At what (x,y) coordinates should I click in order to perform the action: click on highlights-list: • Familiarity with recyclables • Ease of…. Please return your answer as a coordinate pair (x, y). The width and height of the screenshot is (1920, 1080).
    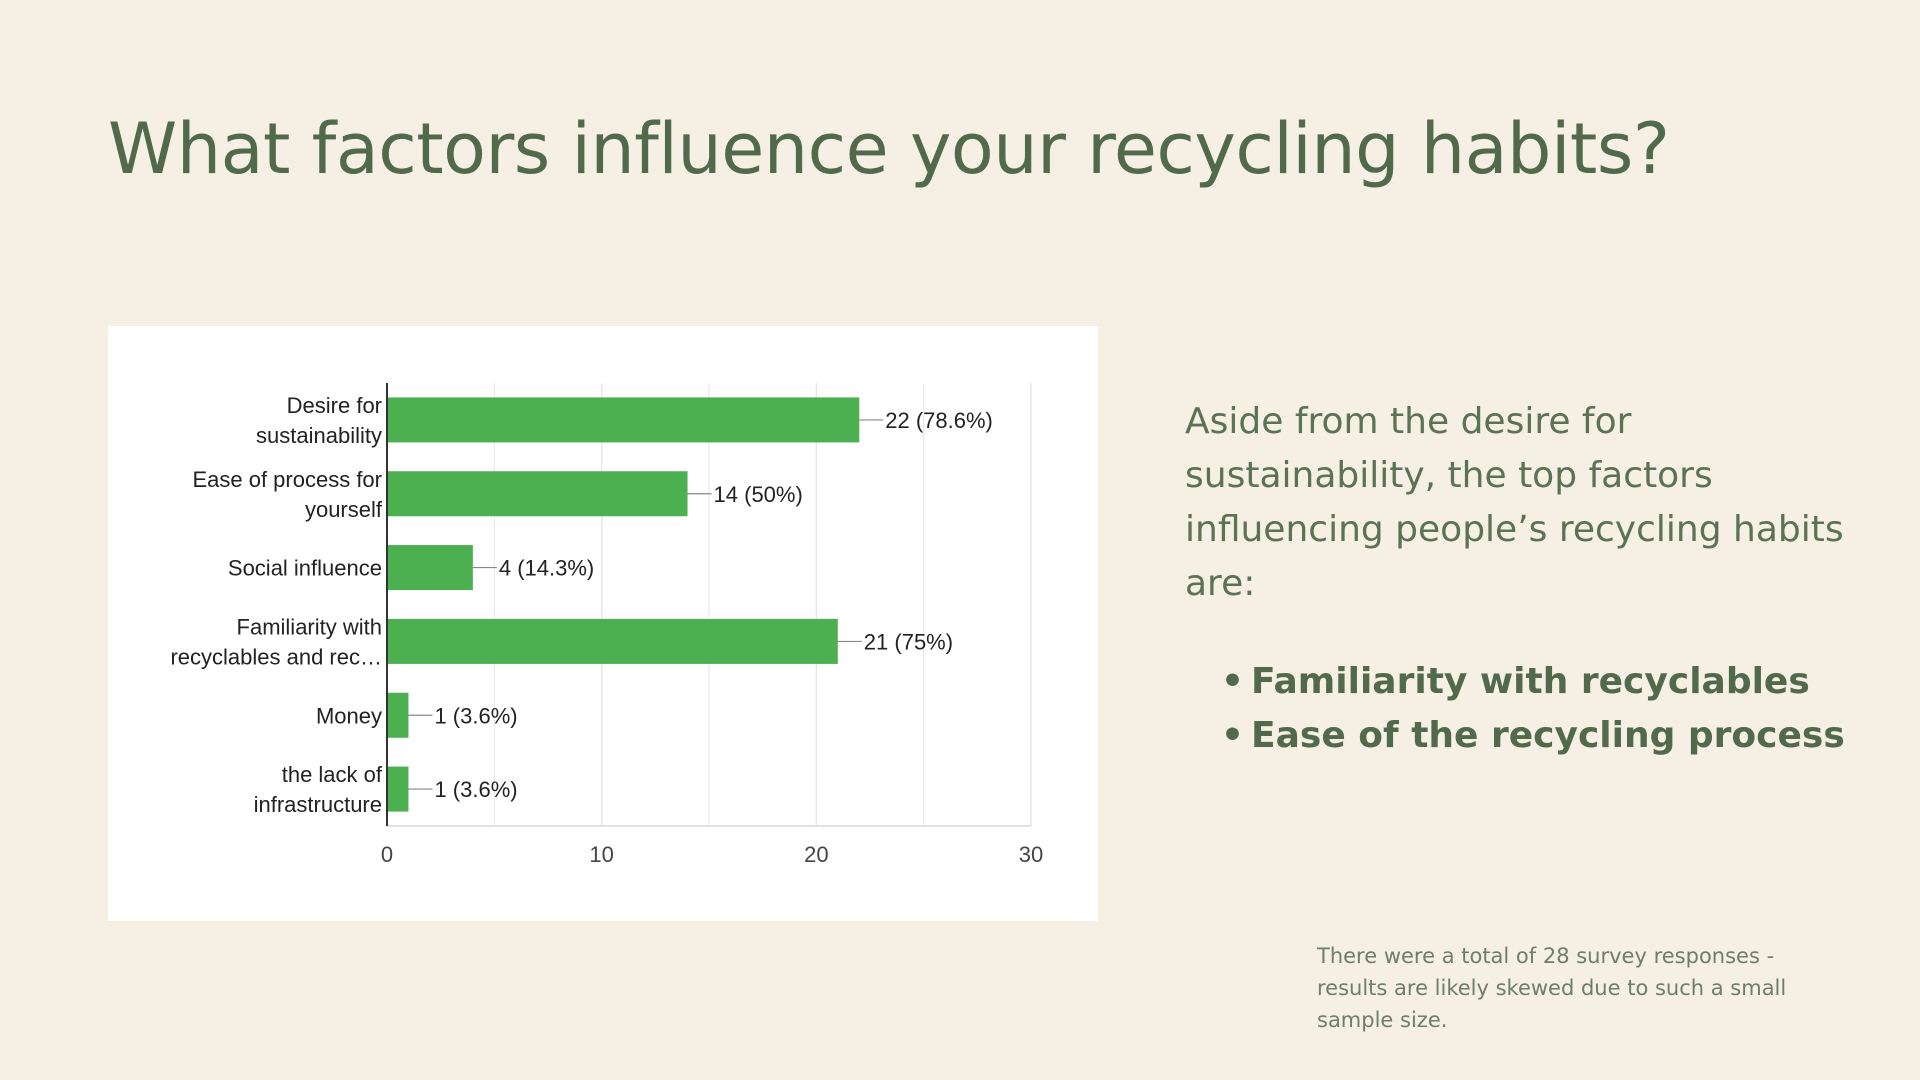
    Looking at the image, I should click on (1525, 709).